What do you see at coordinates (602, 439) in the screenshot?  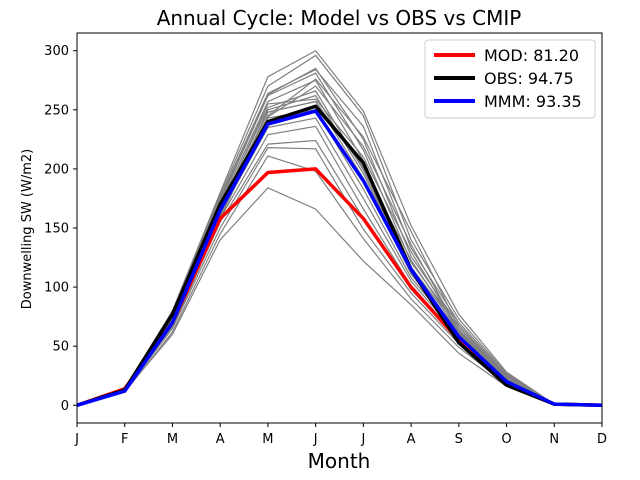 I see `x-tick-label: D` at bounding box center [602, 439].